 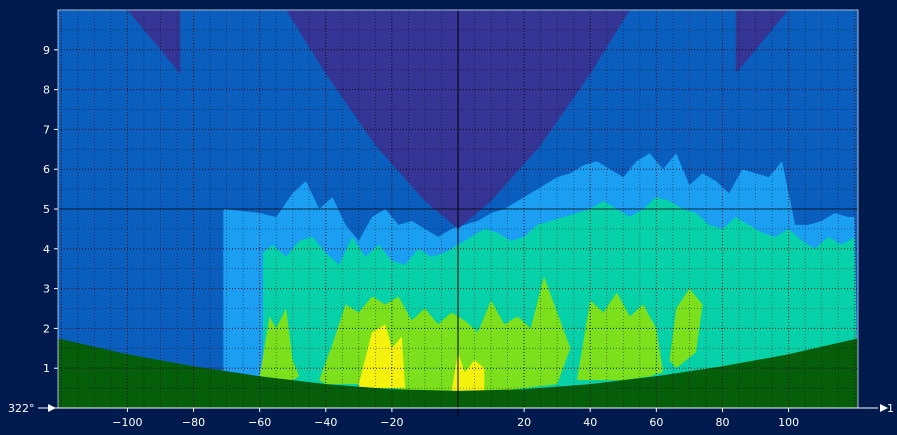 I want to click on x-tick-label: 80, so click(x=722, y=422).